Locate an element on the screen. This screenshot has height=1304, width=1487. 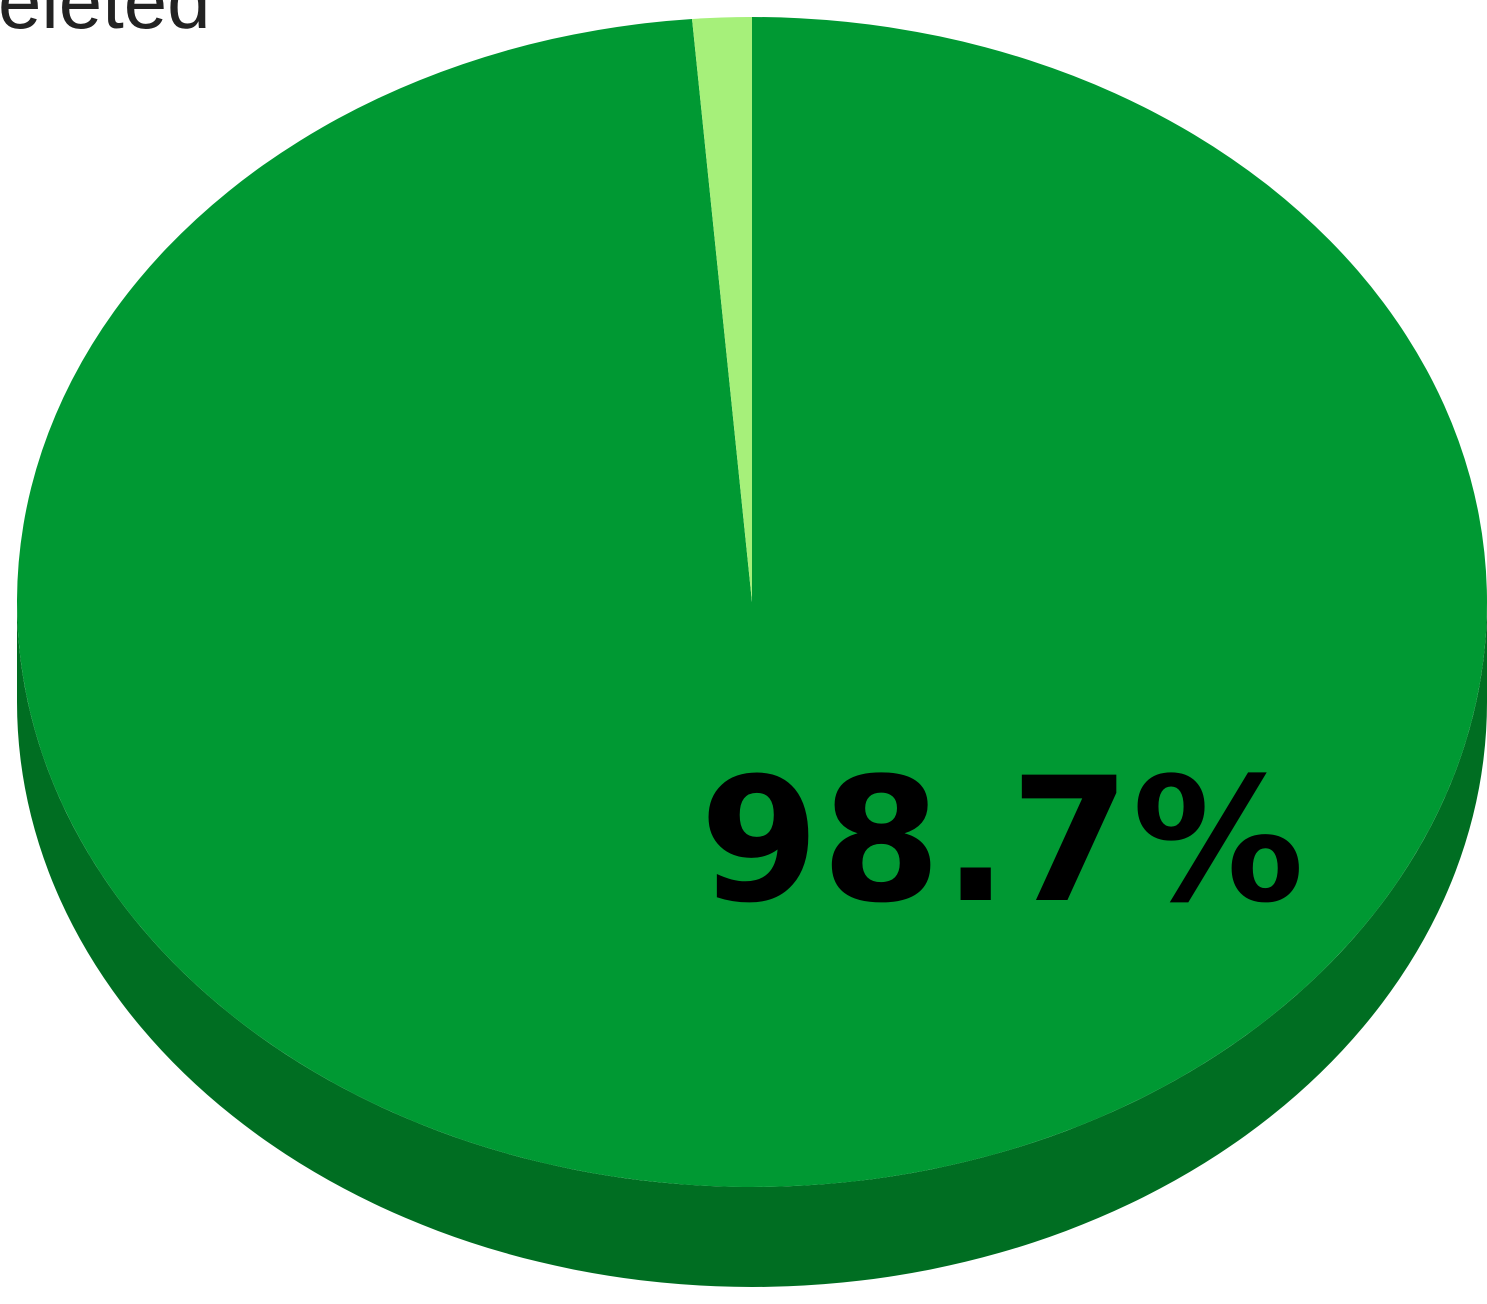
data-label-98-7: 98.7% is located at coordinates (1003, 840).